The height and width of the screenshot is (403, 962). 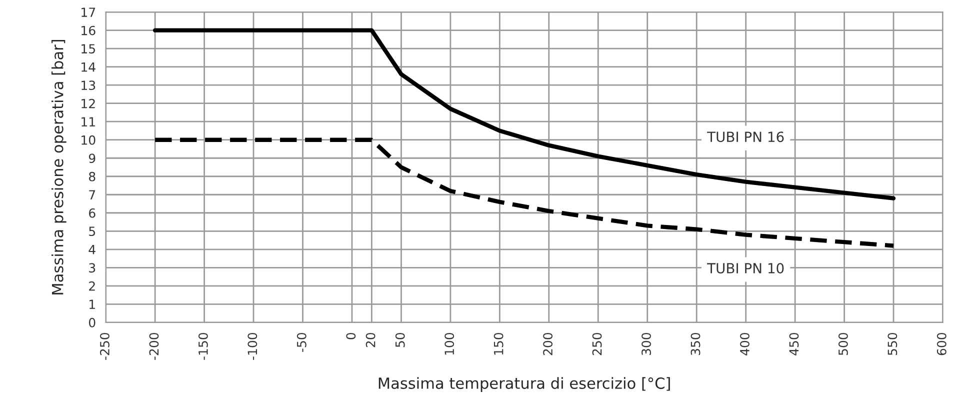 I want to click on y-tick-label: 16, so click(x=89, y=31).